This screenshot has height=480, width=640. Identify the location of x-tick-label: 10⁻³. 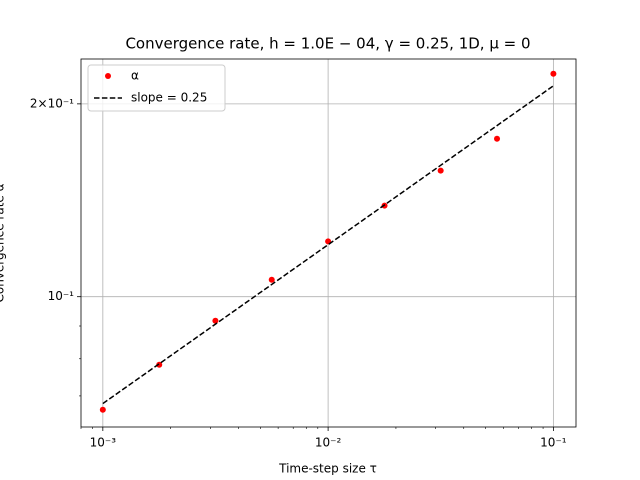
(103, 443).